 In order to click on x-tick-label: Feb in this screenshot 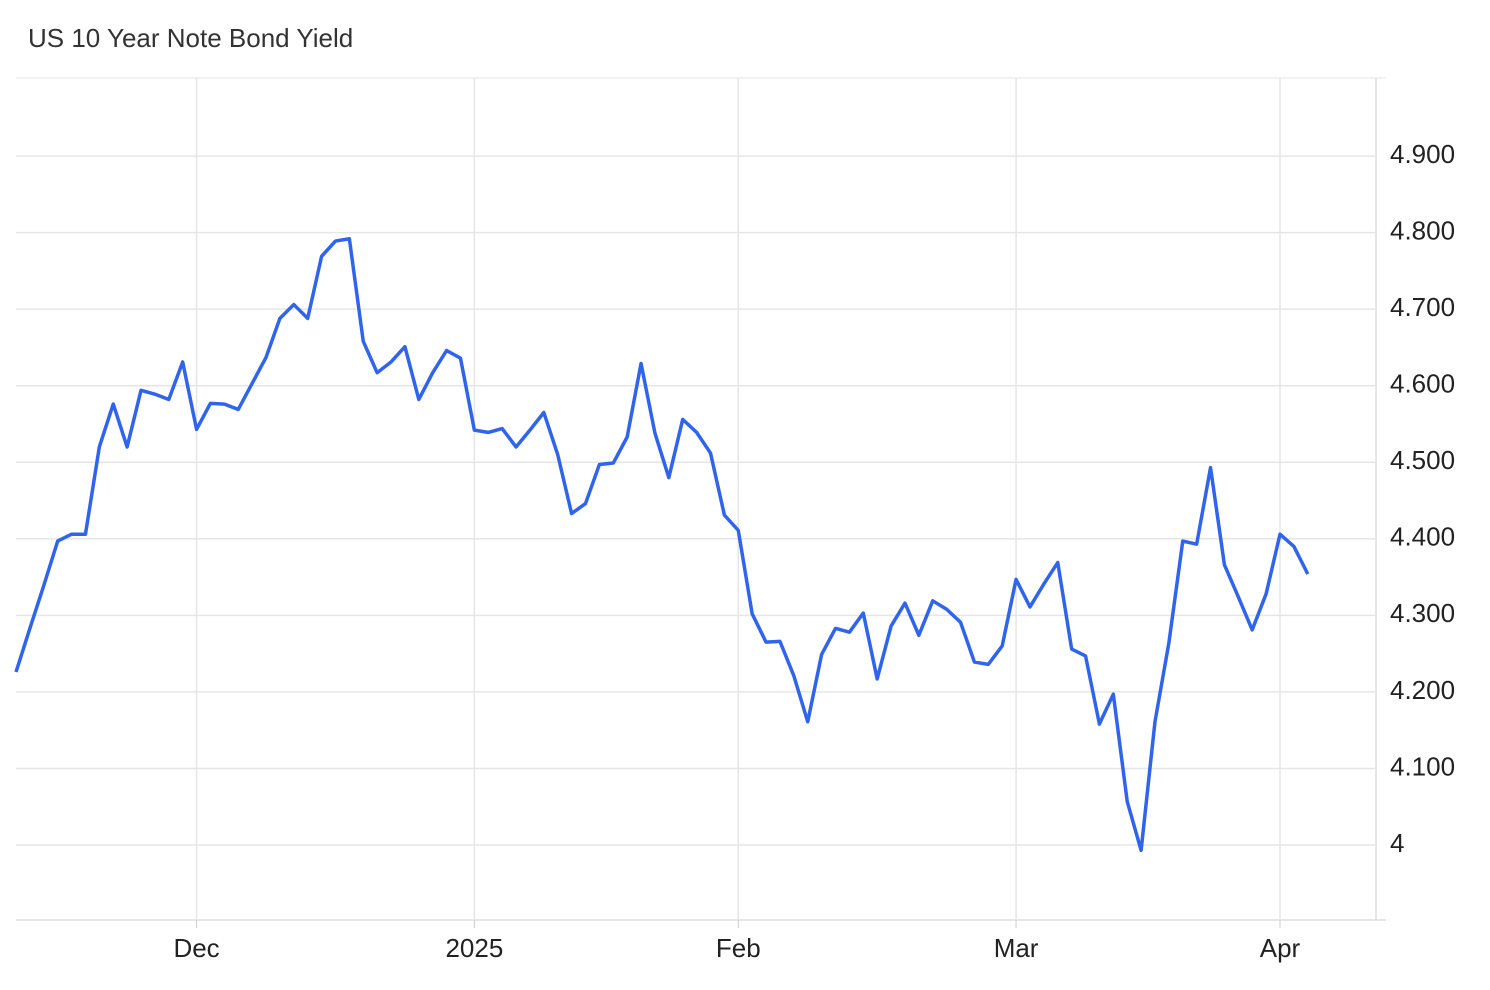, I will do `click(738, 948)`.